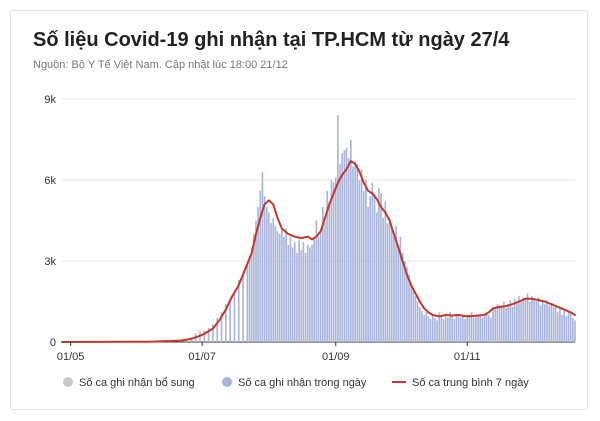 This screenshot has height=421, width=600. Describe the element at coordinates (71, 357) in the screenshot. I see `x-tick-label: 01/05` at that location.